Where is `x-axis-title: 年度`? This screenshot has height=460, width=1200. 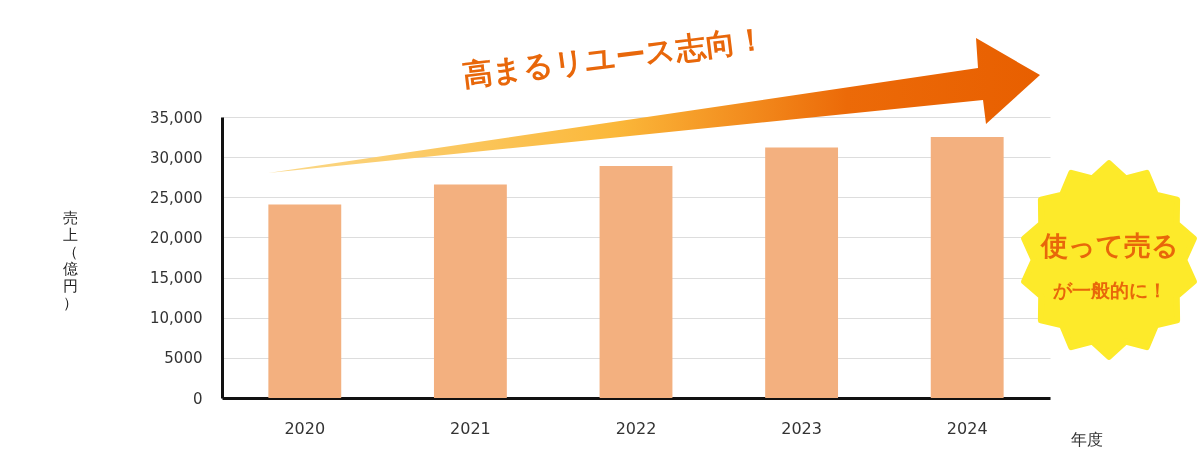
x-axis-title: 年度 is located at coordinates (1086, 439).